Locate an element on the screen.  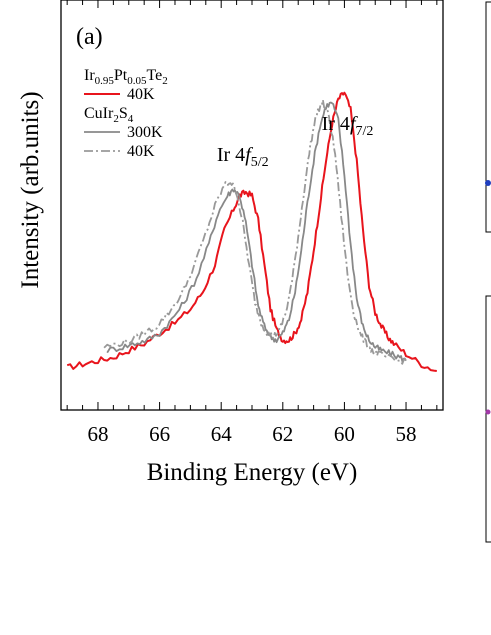
x-tick-label: 64 is located at coordinates (222, 434).